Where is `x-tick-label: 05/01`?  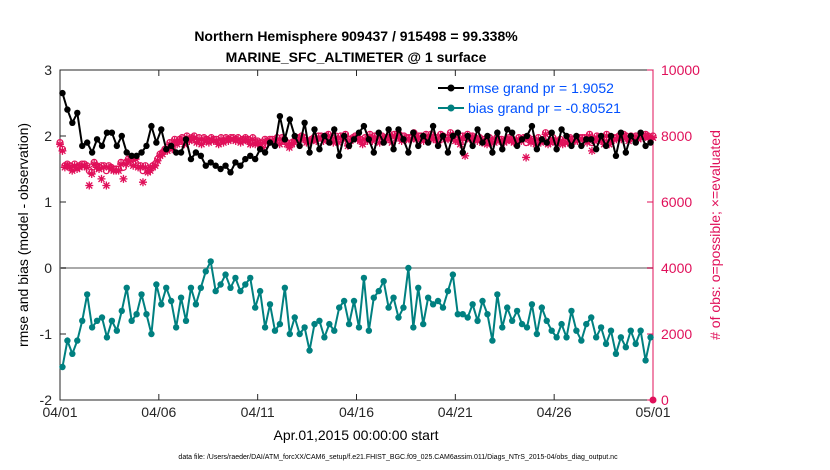 x-tick-label: 05/01 is located at coordinates (652, 412).